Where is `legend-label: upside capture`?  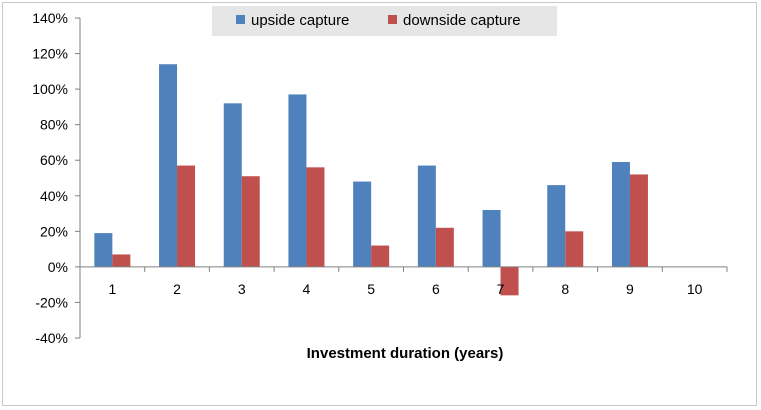 legend-label: upside capture is located at coordinates (300, 20).